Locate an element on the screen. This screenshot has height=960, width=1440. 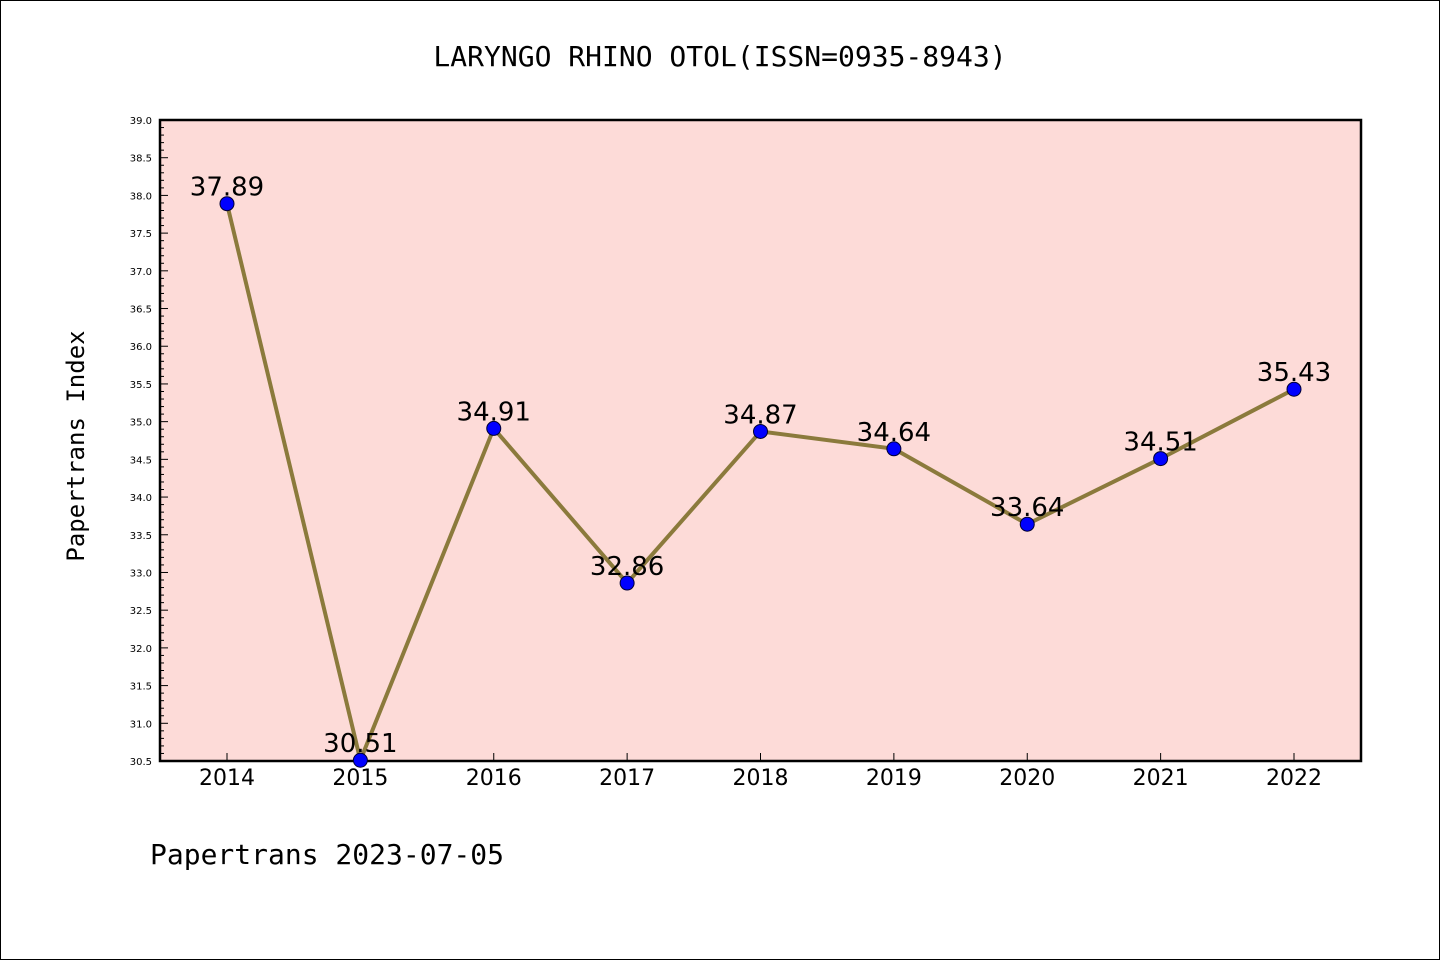
y-tick-label: 30.5 is located at coordinates (141, 762).